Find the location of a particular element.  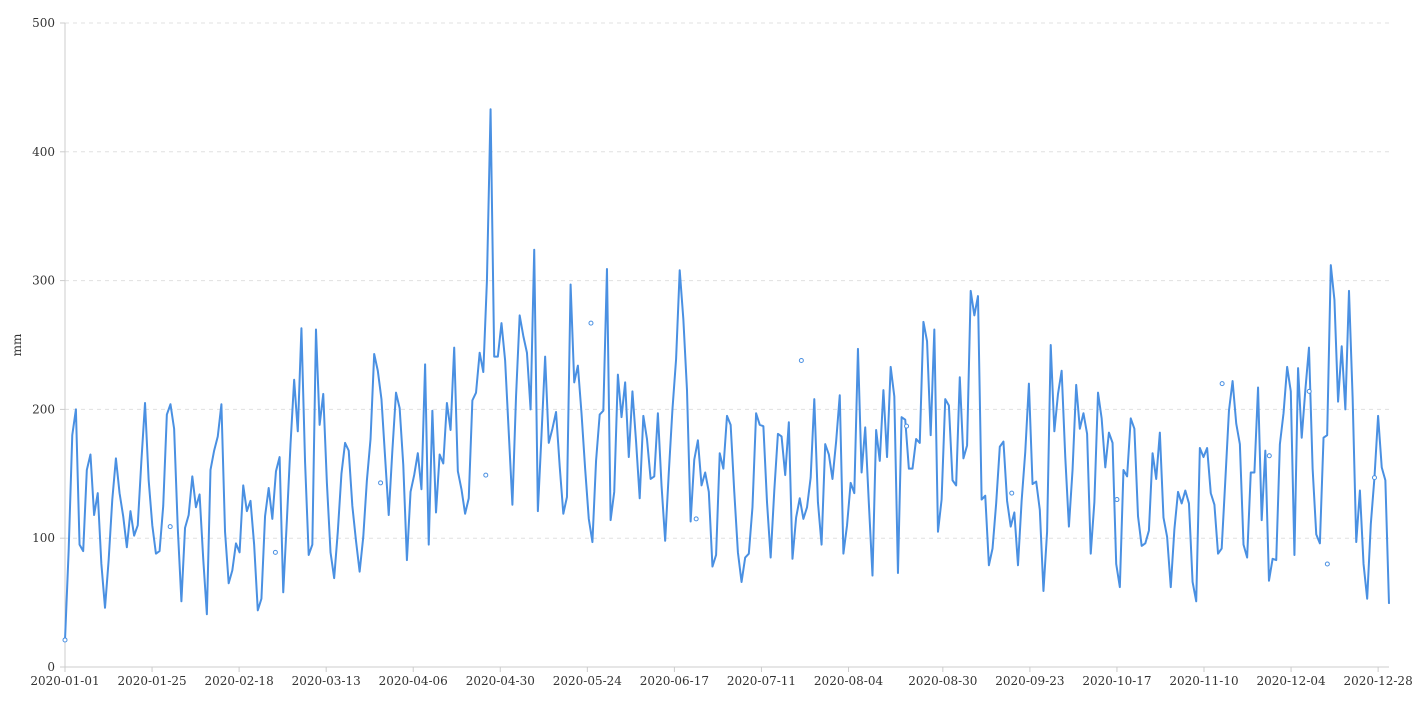

y-tick-label-200: 200 is located at coordinates (43, 409).